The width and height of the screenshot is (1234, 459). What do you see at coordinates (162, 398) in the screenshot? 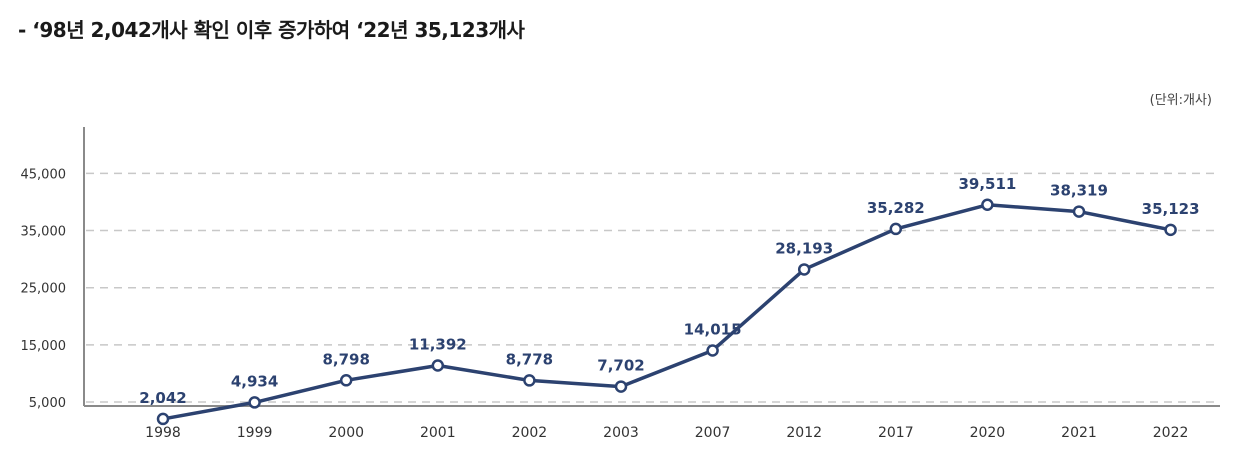
I see `data-label: 2,042` at bounding box center [162, 398].